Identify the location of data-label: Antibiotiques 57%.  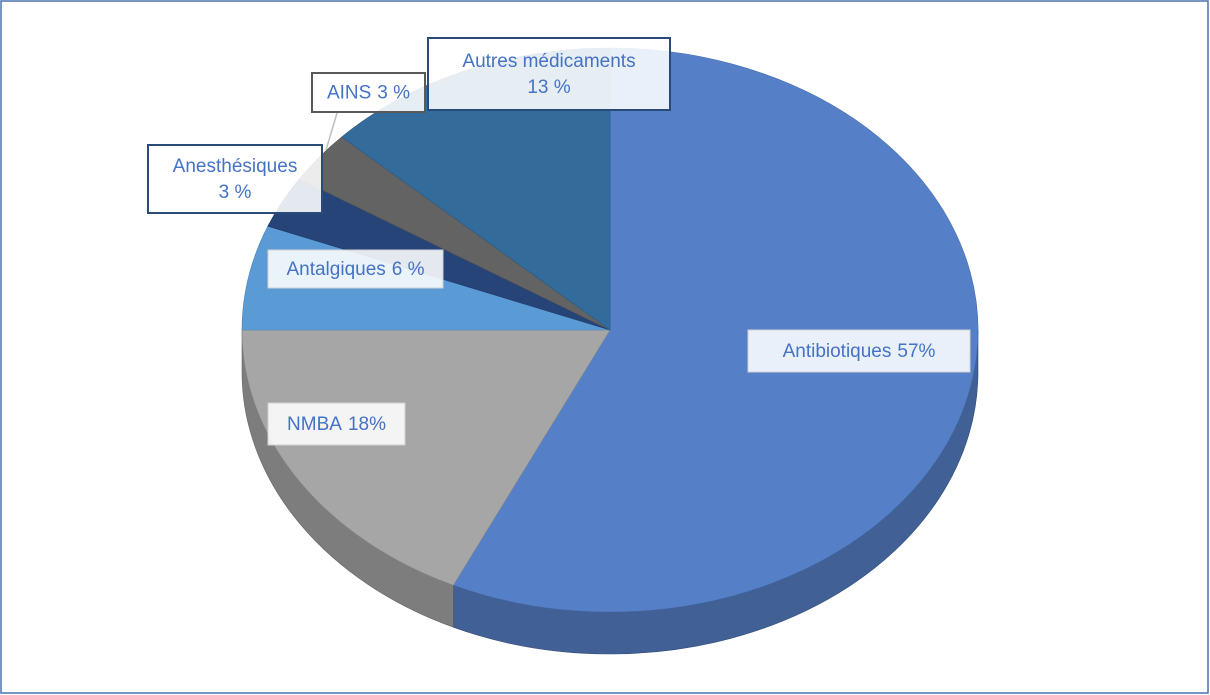
(859, 351).